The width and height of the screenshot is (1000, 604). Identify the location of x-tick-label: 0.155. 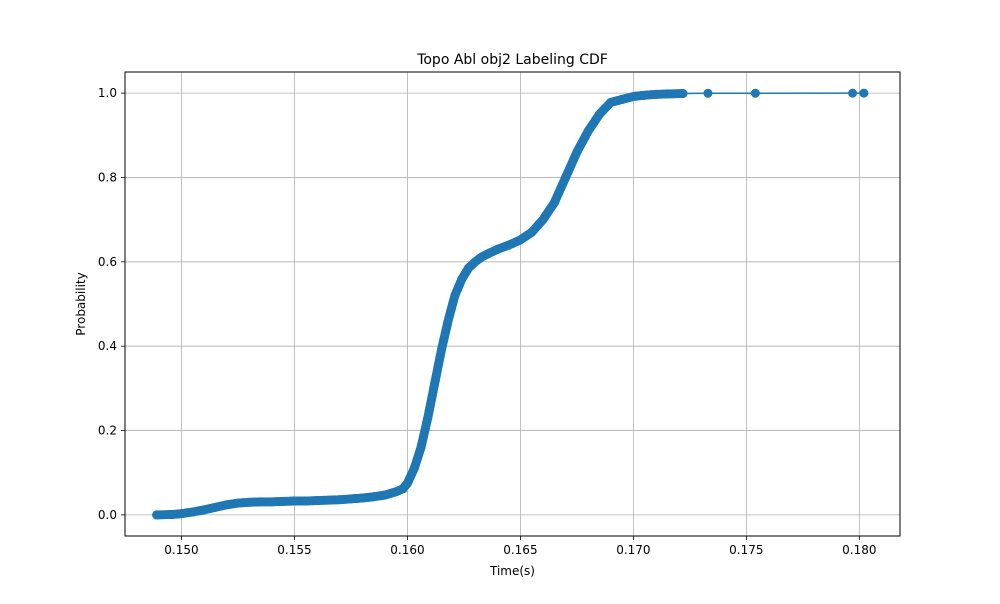
(294, 550).